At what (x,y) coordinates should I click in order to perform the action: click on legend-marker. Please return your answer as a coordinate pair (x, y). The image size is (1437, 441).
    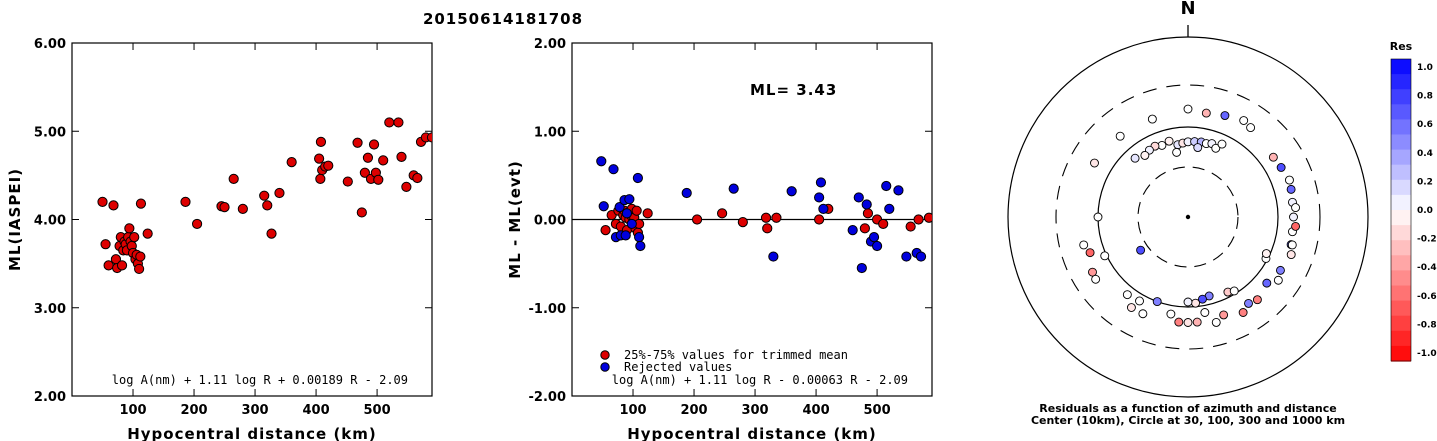
    Looking at the image, I should click on (605, 355).